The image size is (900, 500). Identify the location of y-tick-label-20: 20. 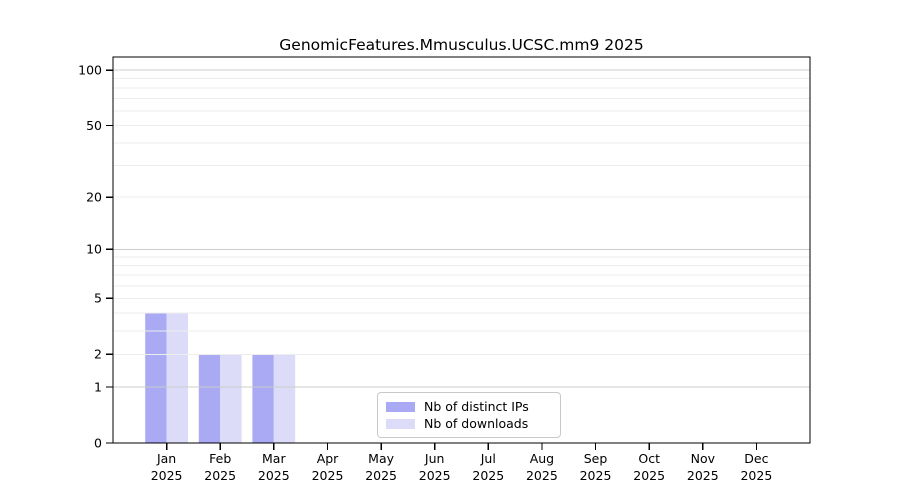
(94, 197).